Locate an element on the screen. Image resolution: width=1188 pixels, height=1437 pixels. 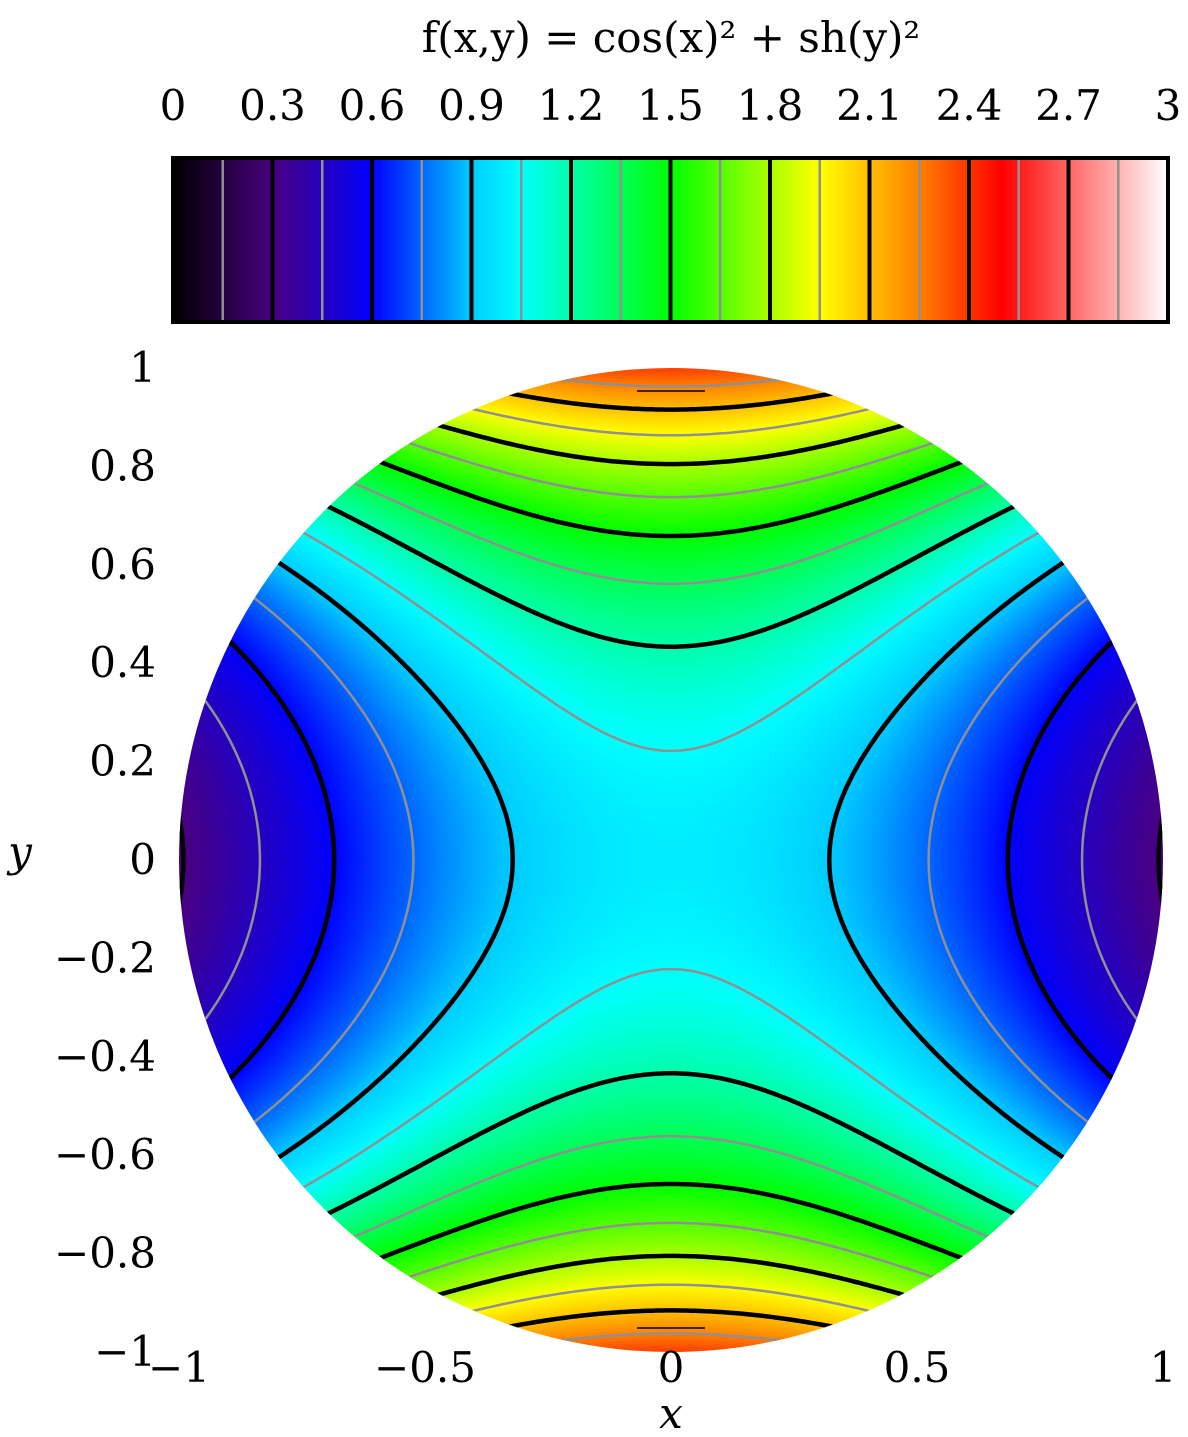
y-tick-label: 0.4 is located at coordinates (122, 662).